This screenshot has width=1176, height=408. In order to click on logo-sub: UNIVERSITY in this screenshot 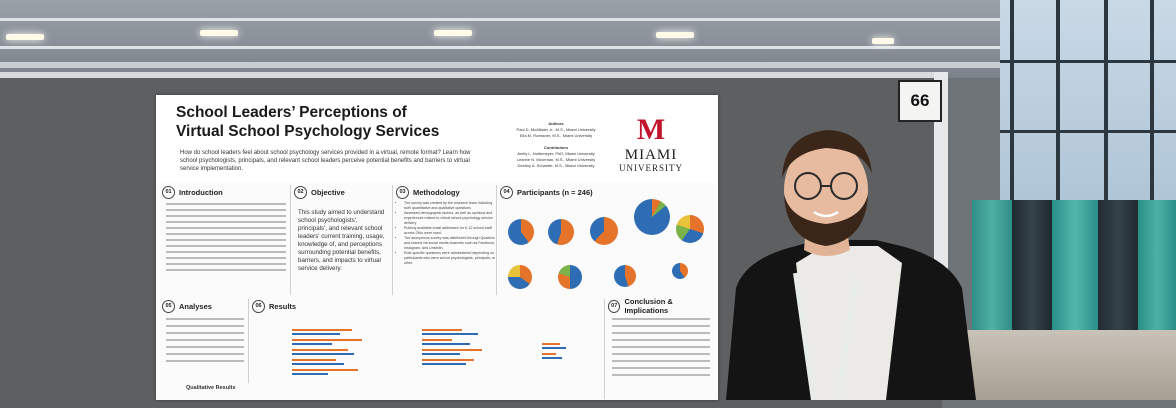, I will do `click(651, 168)`.